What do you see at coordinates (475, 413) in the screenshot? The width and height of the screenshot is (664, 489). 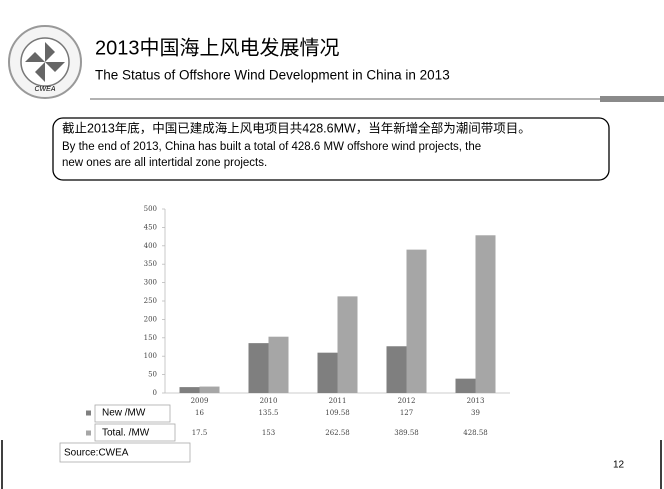 I see `table-value: 39` at bounding box center [475, 413].